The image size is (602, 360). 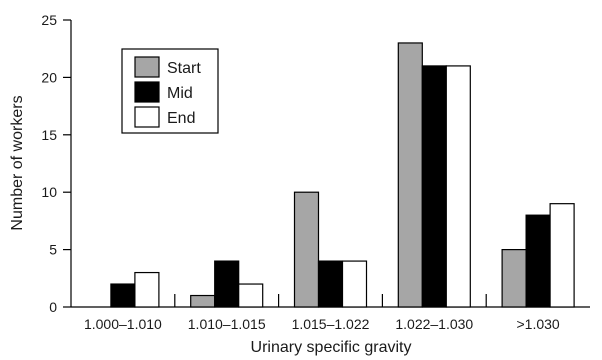 I want to click on y-ticks: 0 5 10 15 20 25, so click(x=56, y=163).